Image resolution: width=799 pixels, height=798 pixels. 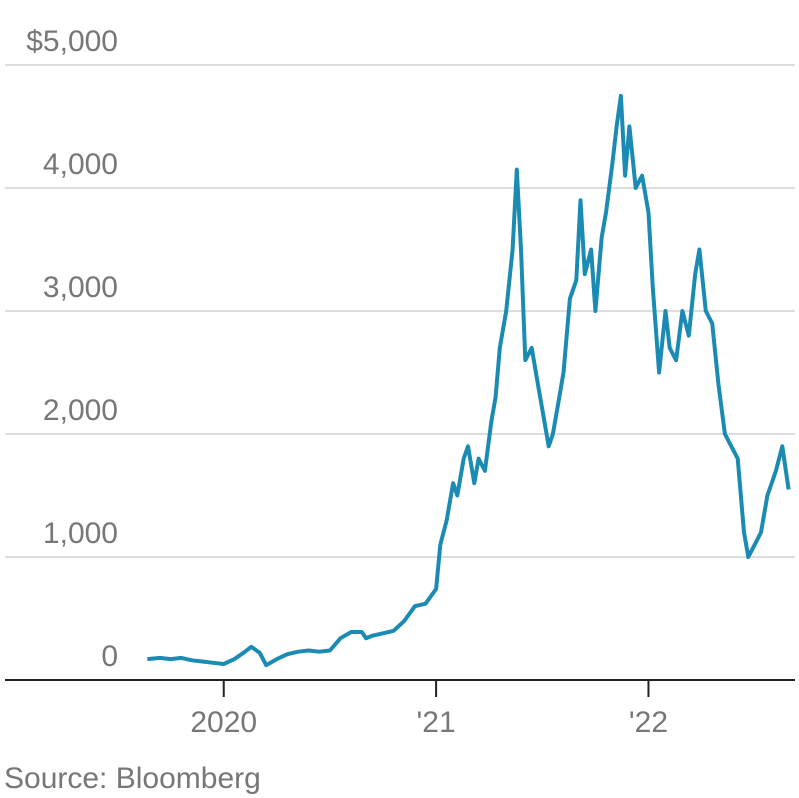 I want to click on y-tick-label: $5,000, so click(x=72, y=41).